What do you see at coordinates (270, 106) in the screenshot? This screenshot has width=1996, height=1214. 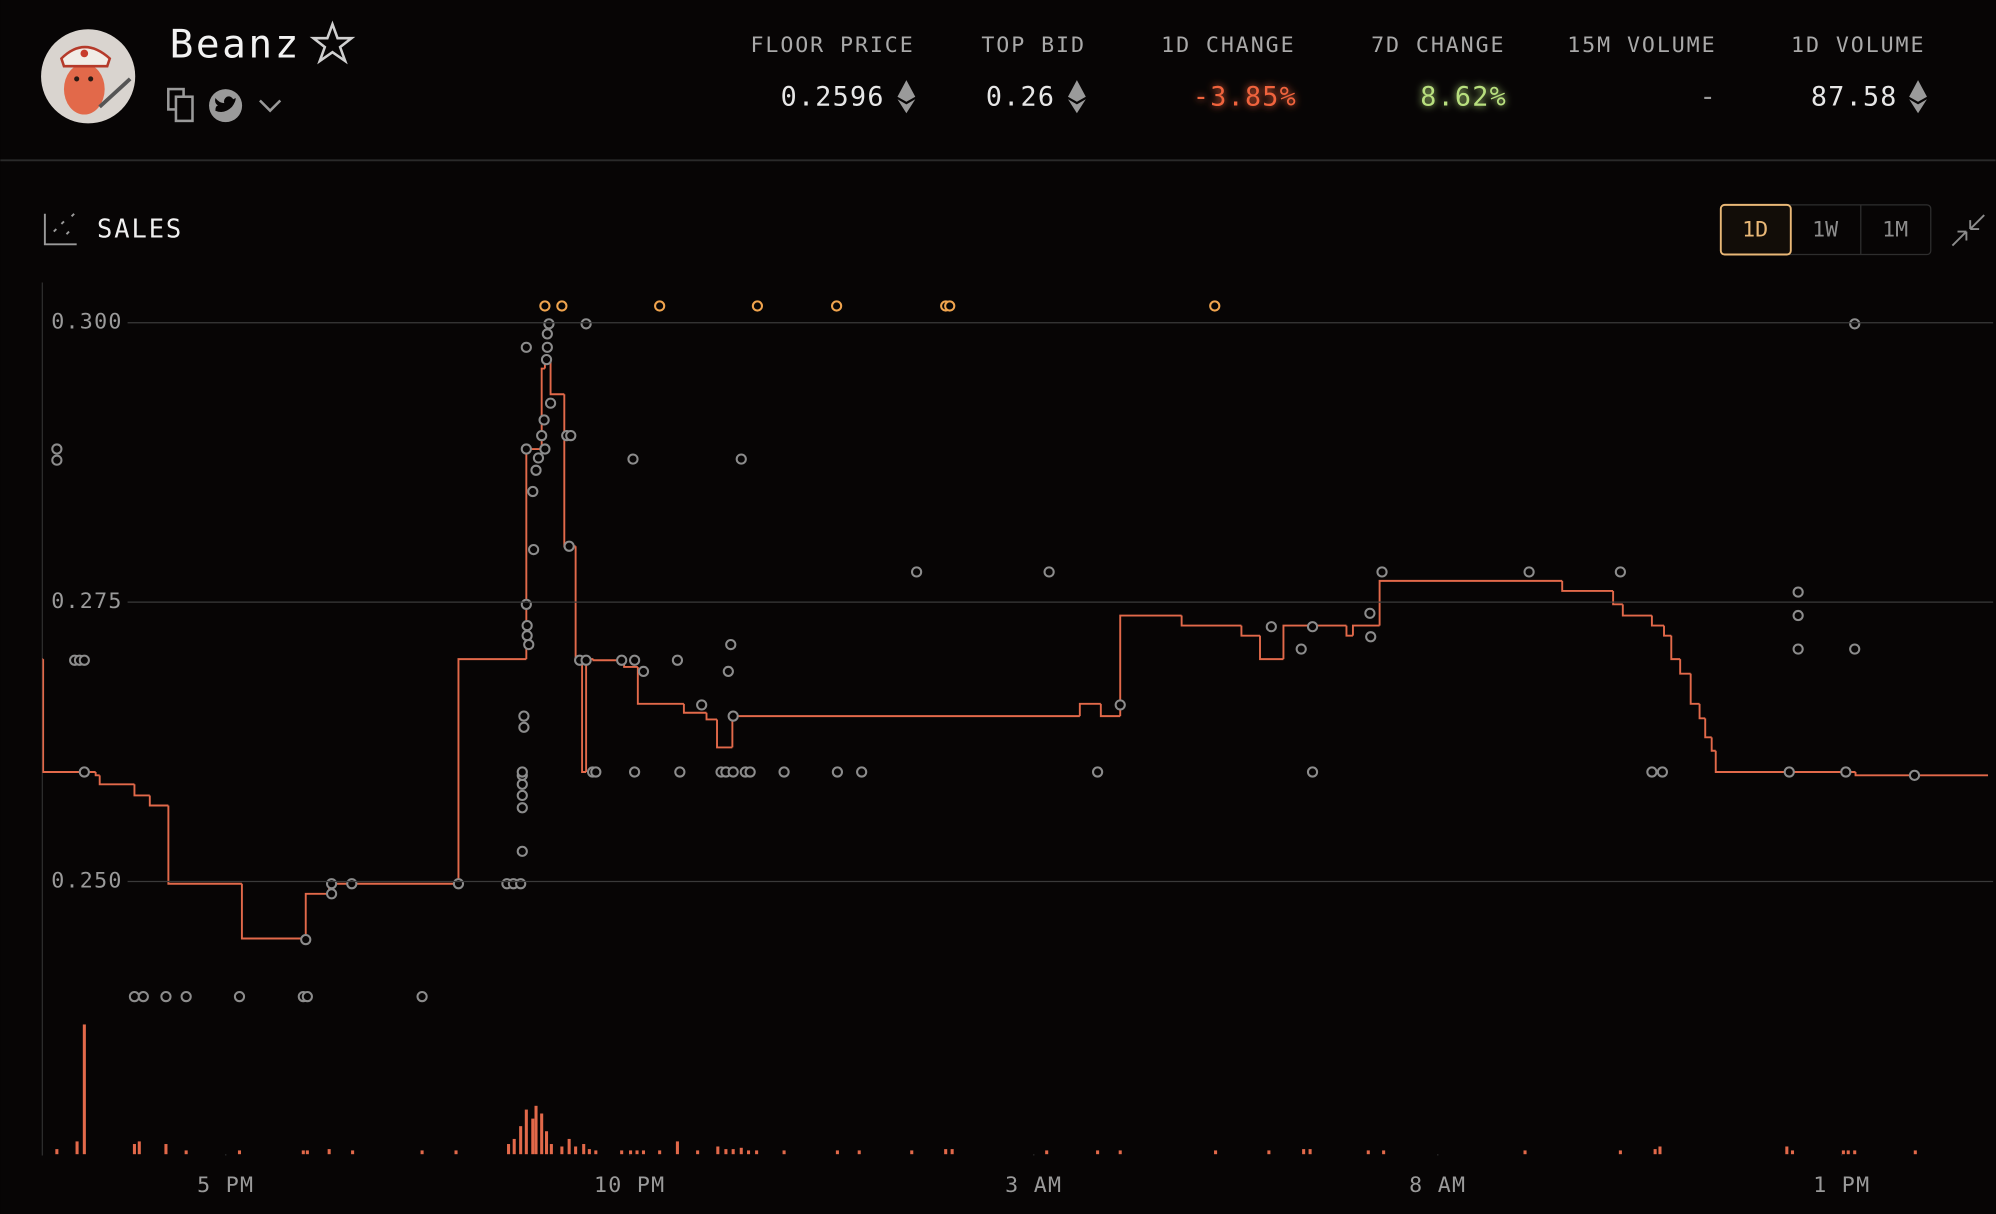 I see `expand-chevron` at bounding box center [270, 106].